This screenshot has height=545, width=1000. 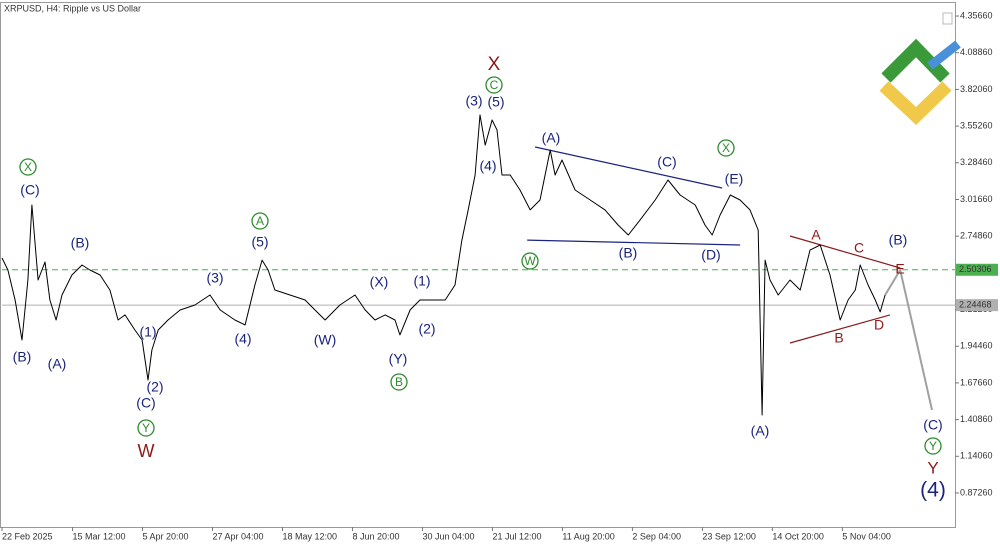 I want to click on wave-label: (E), so click(x=734, y=179).